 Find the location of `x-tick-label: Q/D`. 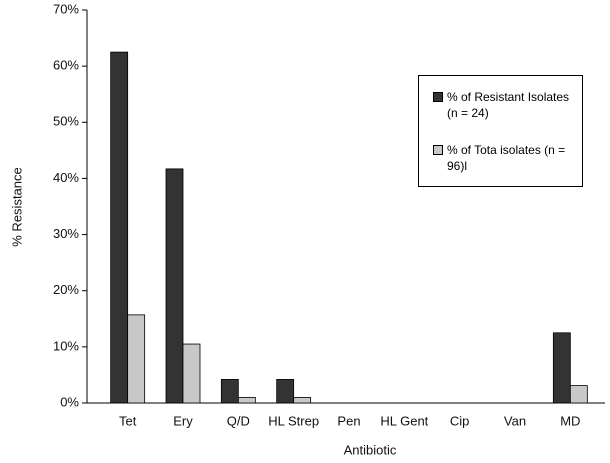

x-tick-label: Q/D is located at coordinates (238, 420).